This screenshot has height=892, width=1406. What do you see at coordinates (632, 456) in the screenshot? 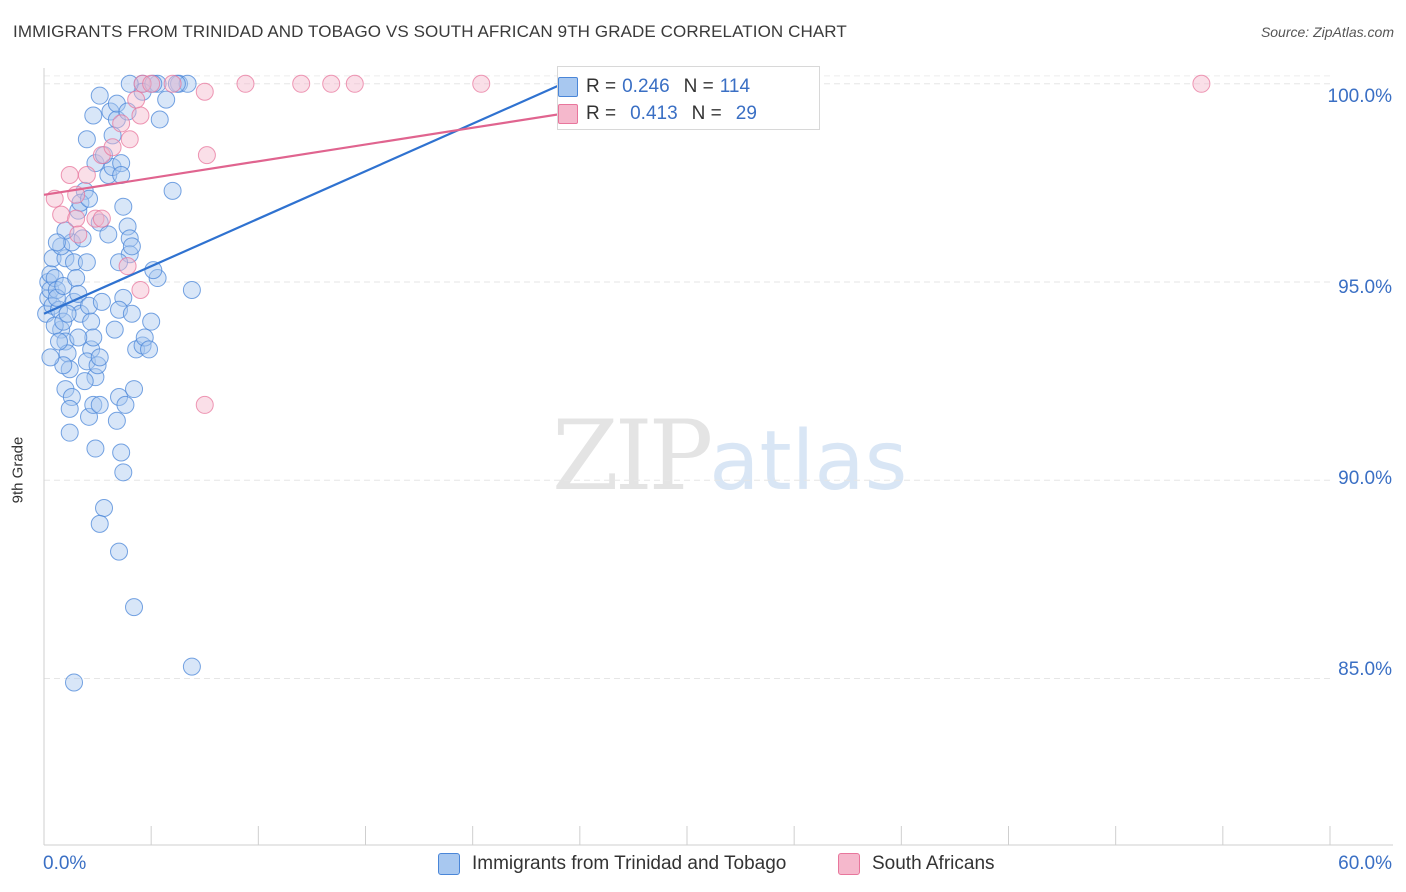
I see `watermark-zip: ZIP` at bounding box center [632, 456].